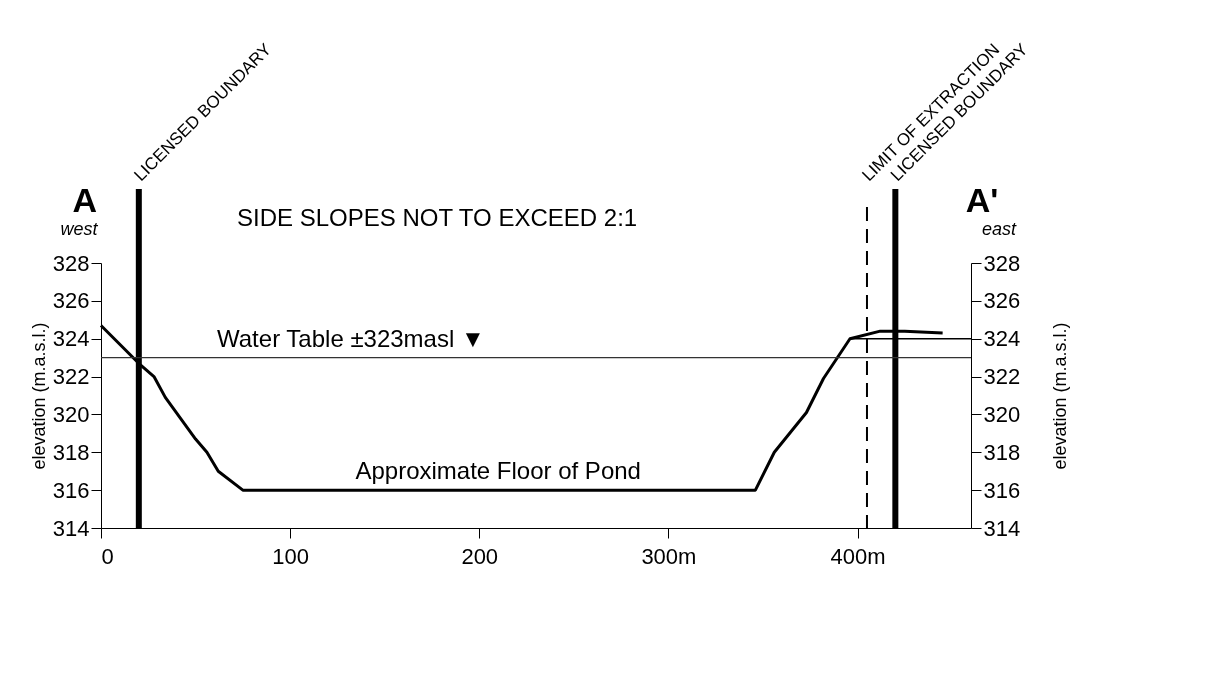  I want to click on y2-tick-label: 316, so click(1002, 490).